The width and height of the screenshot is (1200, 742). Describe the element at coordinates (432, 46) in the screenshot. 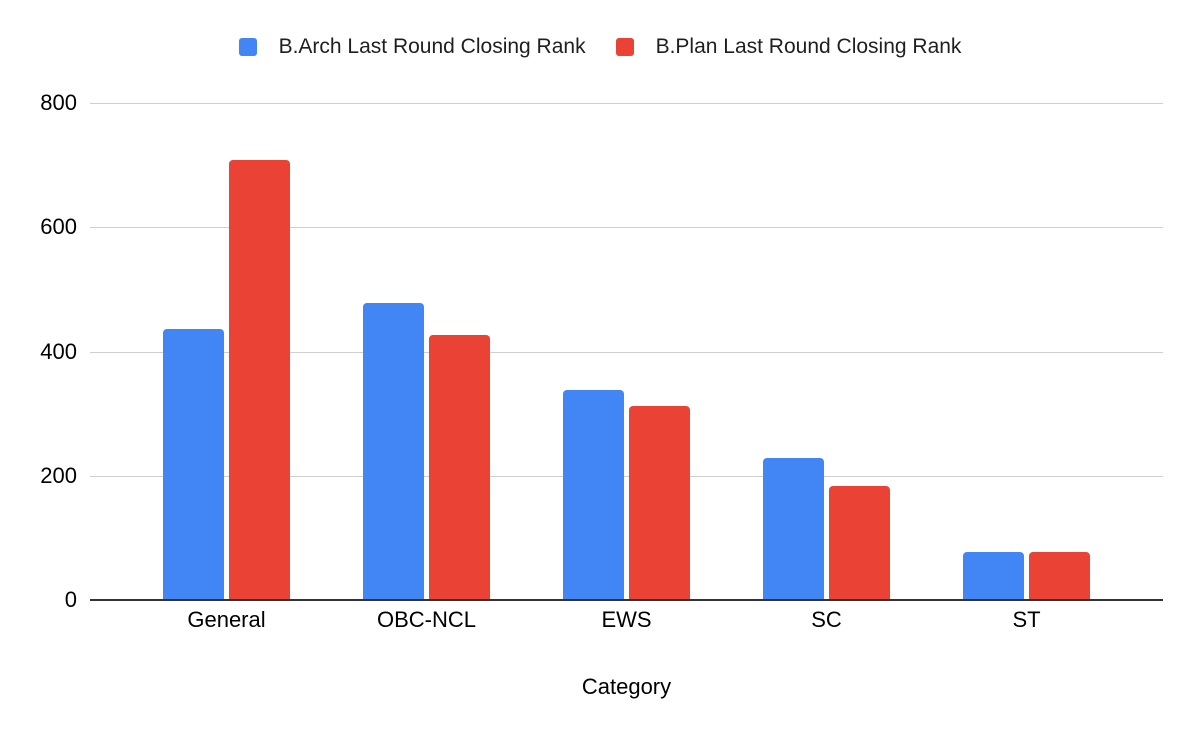

I see `legend-label-barch: B.Arch Last Round Closing Rank` at that location.